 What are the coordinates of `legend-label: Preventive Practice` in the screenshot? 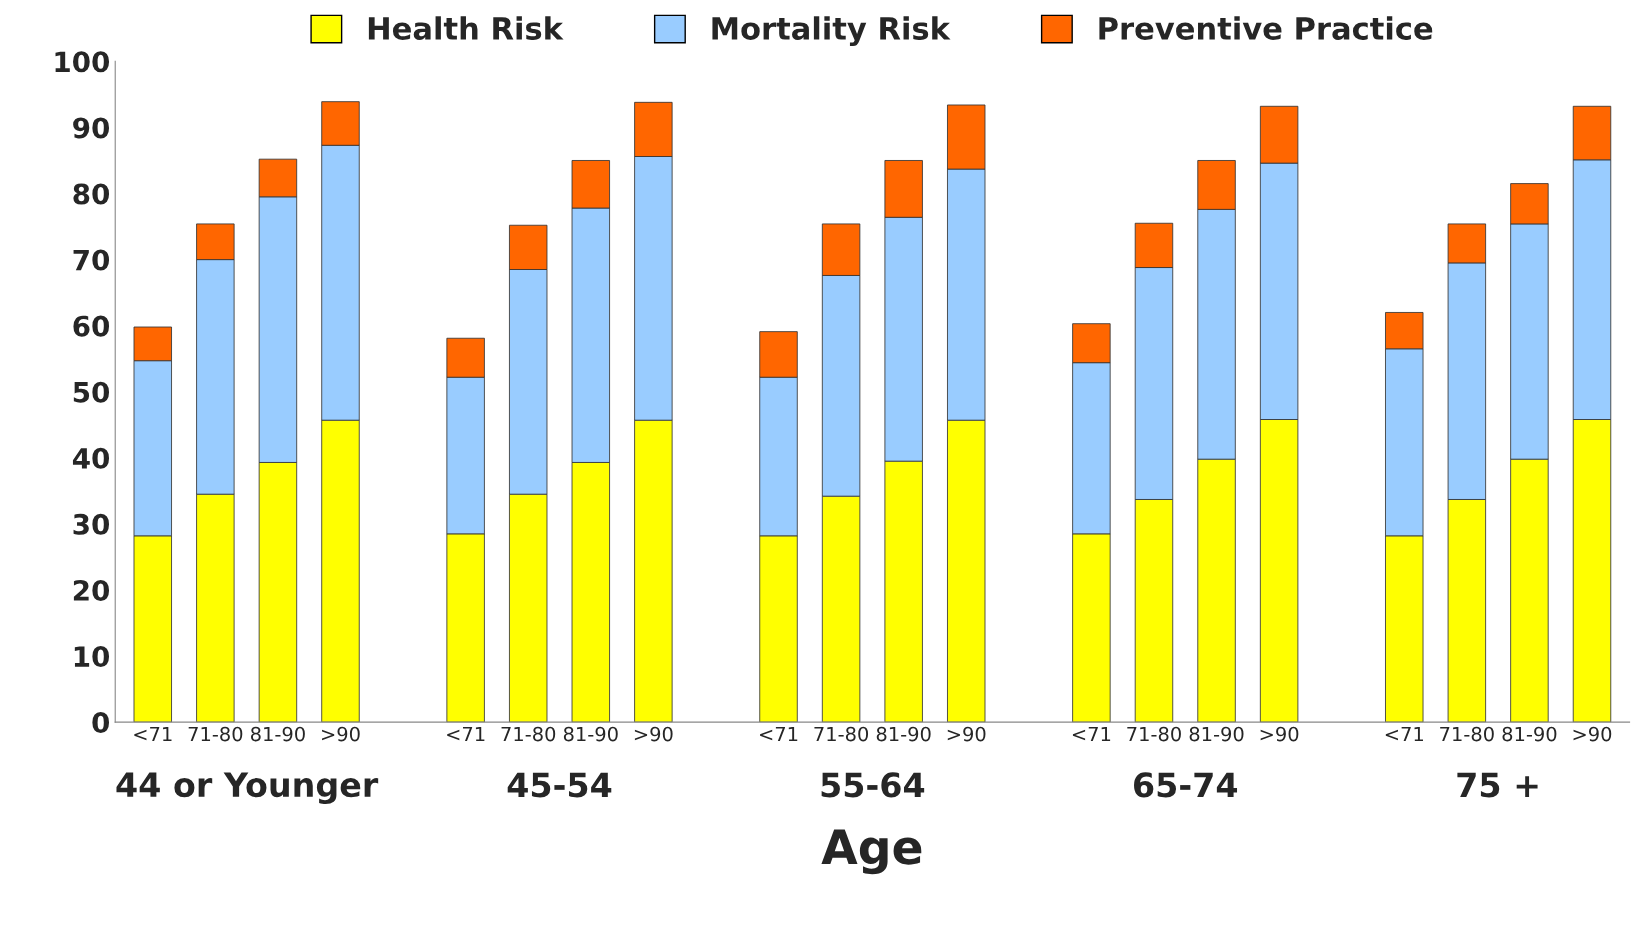 It's located at (1266, 28).